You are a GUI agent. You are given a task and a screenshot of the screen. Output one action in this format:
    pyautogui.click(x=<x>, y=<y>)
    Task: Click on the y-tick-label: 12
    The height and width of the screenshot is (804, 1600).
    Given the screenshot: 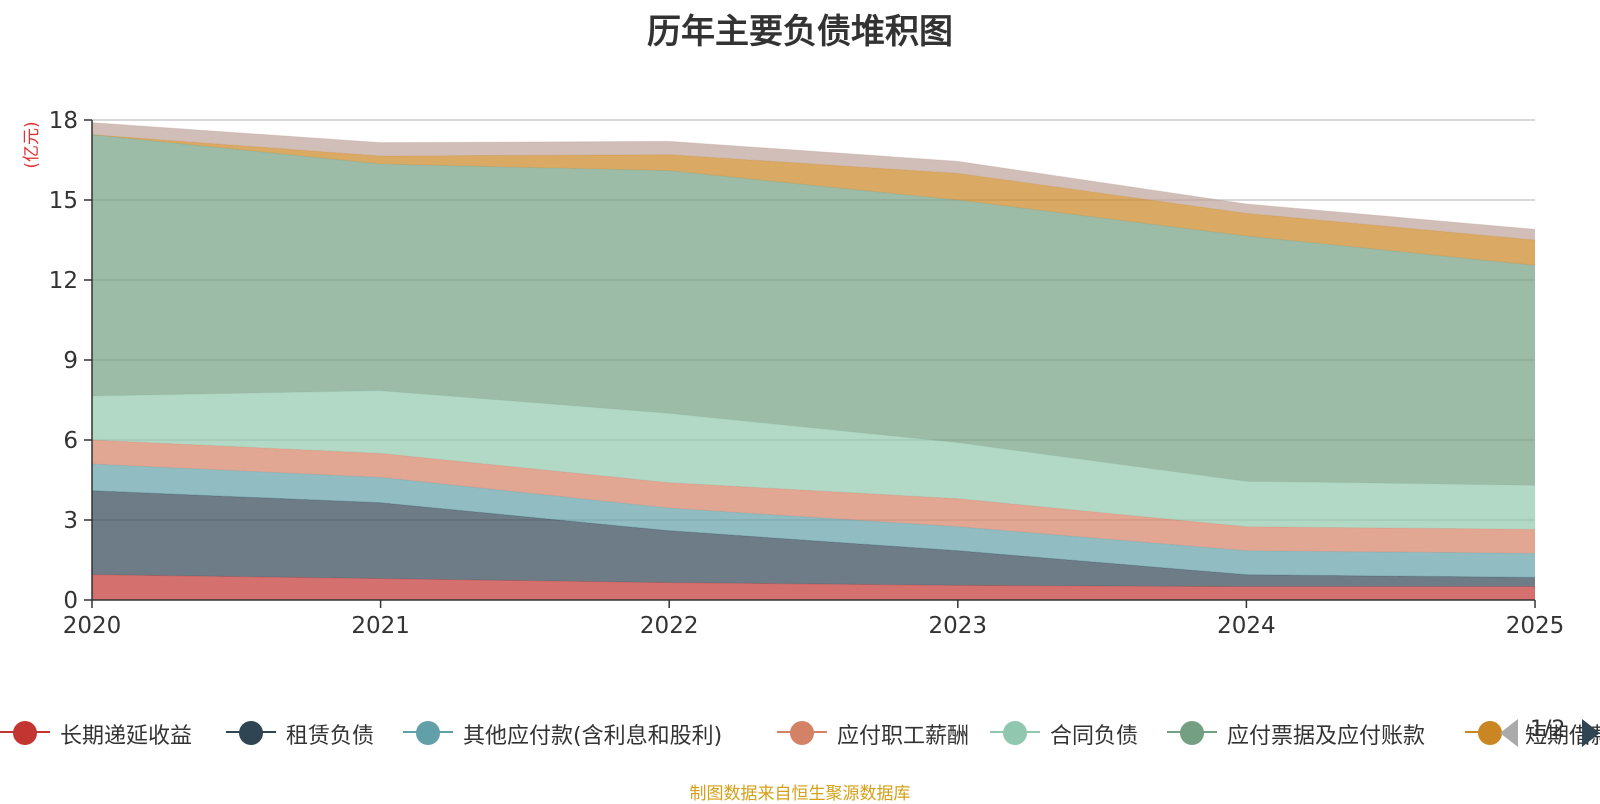 What is the action you would take?
    pyautogui.click(x=63, y=281)
    